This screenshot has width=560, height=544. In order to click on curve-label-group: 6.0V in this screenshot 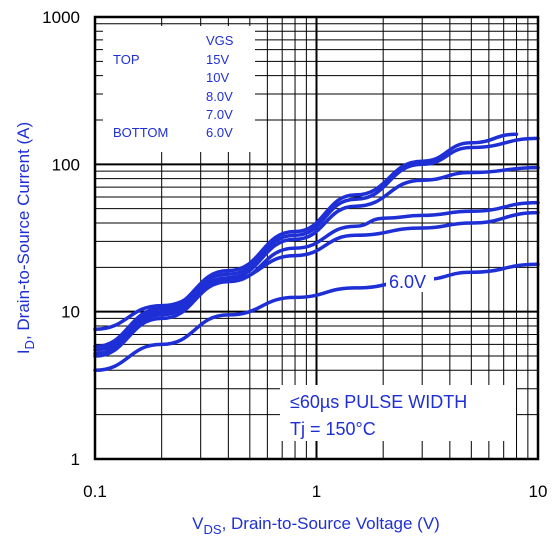, I will do `click(410, 280)`.